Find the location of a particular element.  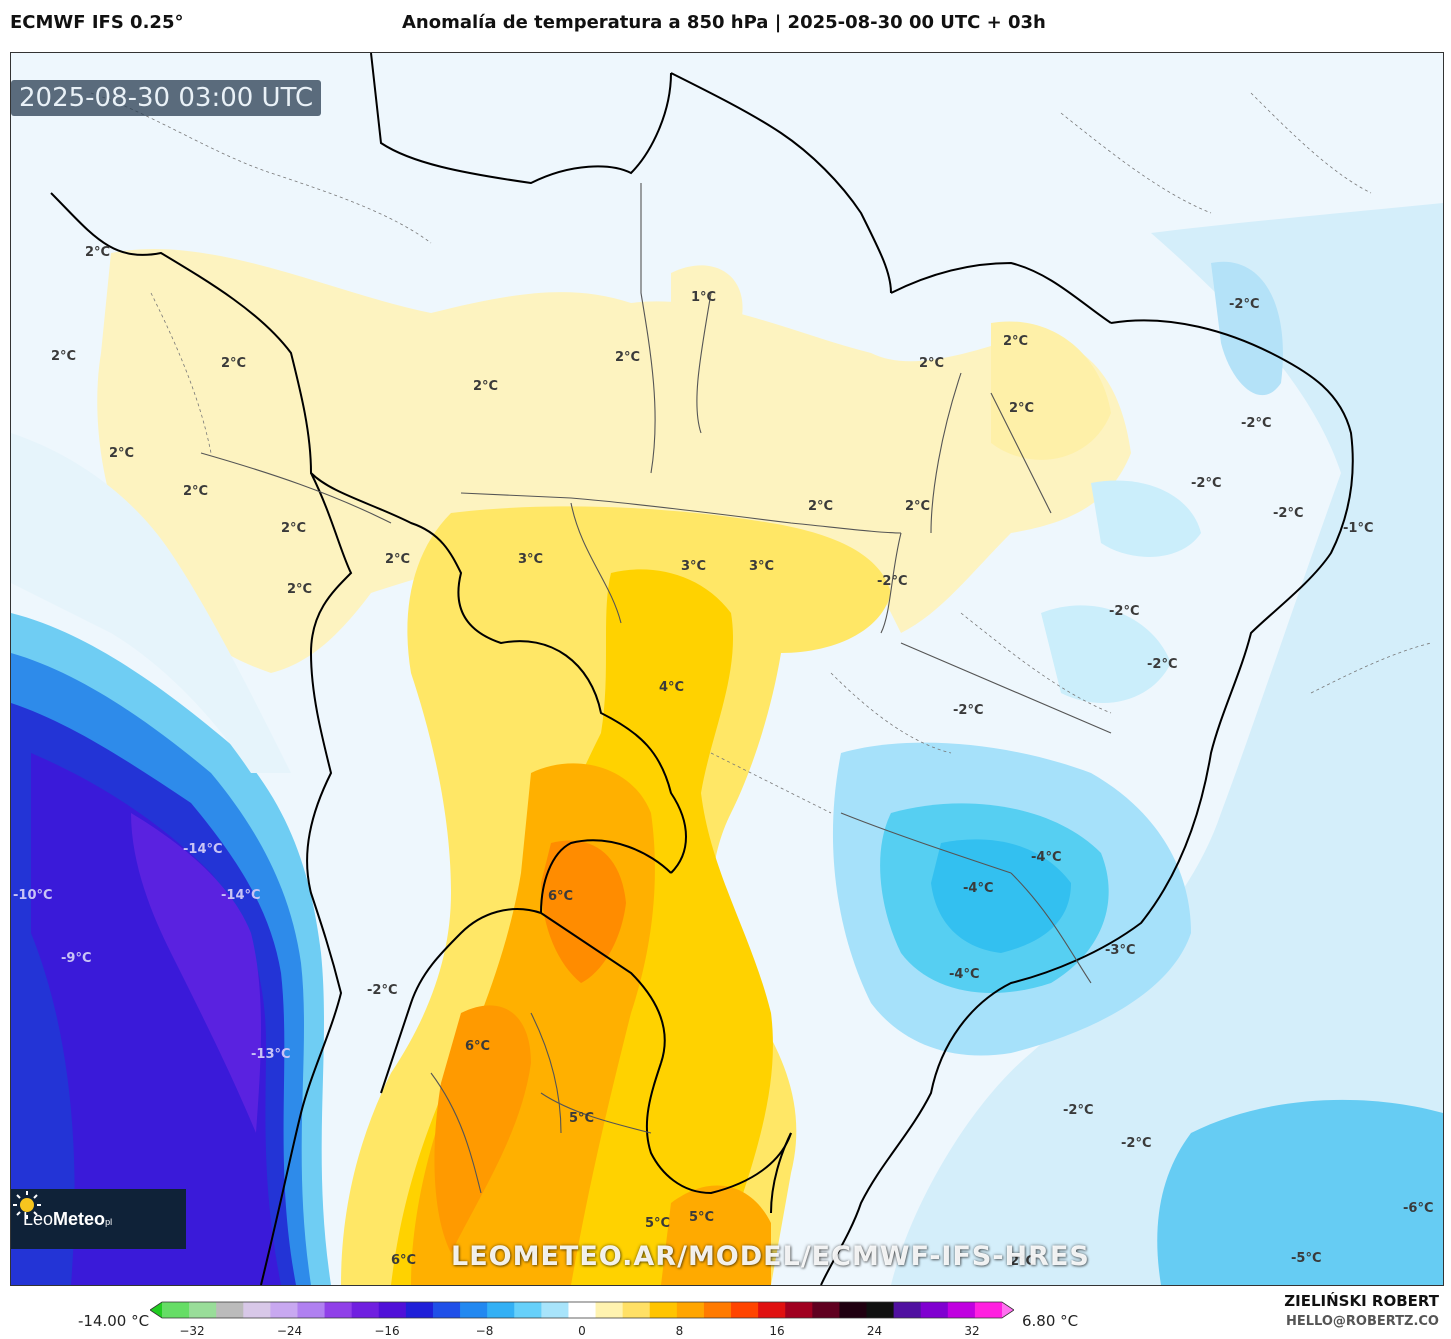

logo-wordmark: LeoMeteopl is located at coordinates (68, 1218).